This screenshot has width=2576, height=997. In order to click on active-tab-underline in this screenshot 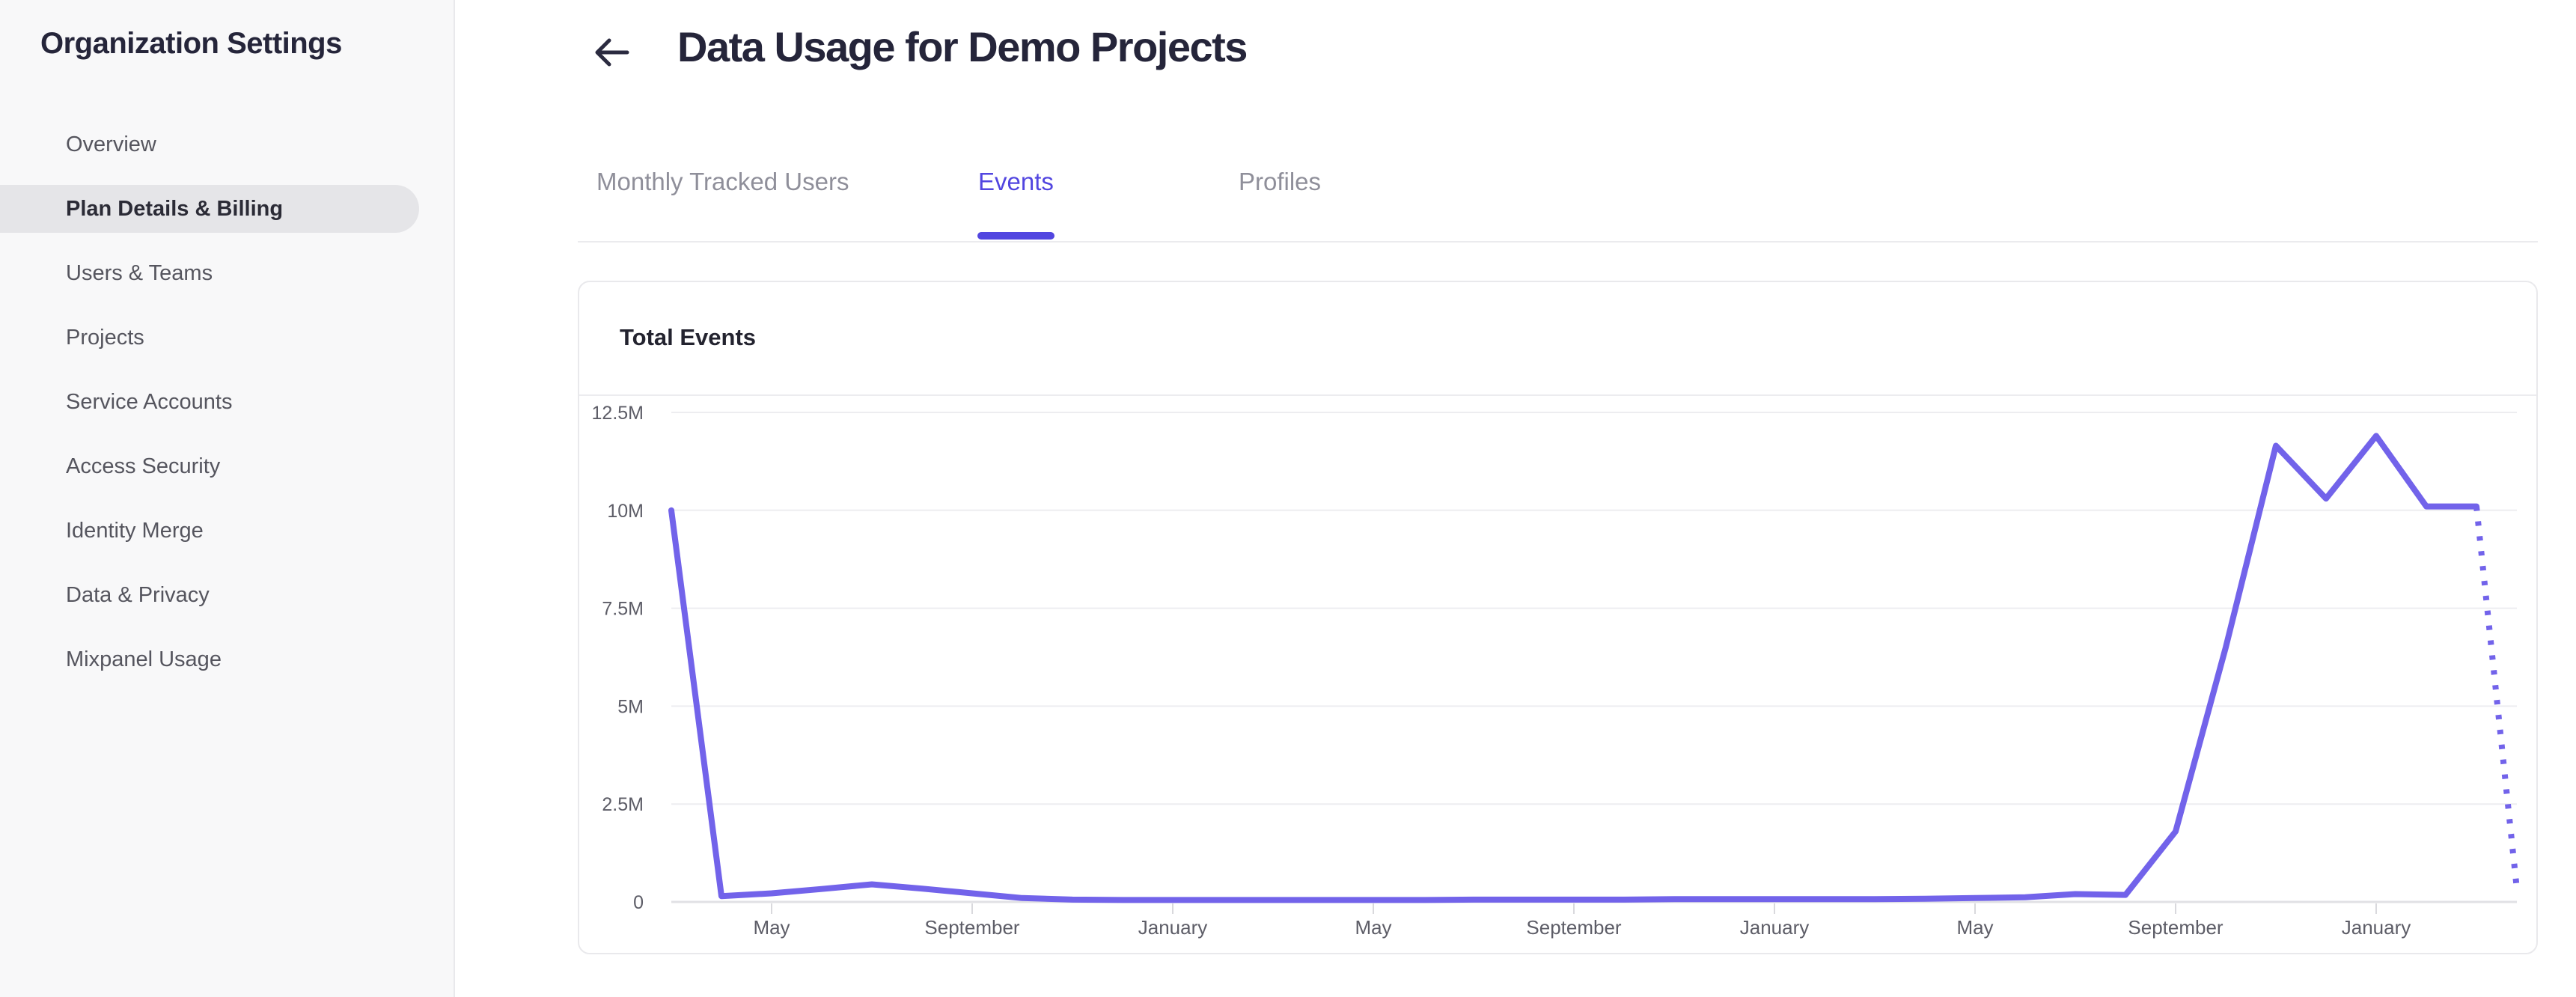, I will do `click(1015, 236)`.